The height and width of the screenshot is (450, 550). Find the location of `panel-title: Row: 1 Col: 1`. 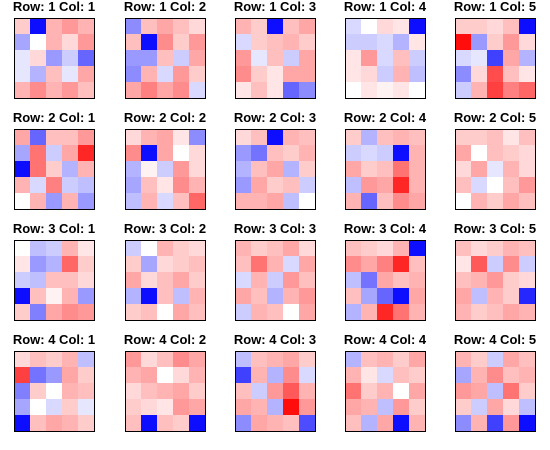

panel-title: Row: 1 Col: 1 is located at coordinates (54, 7).